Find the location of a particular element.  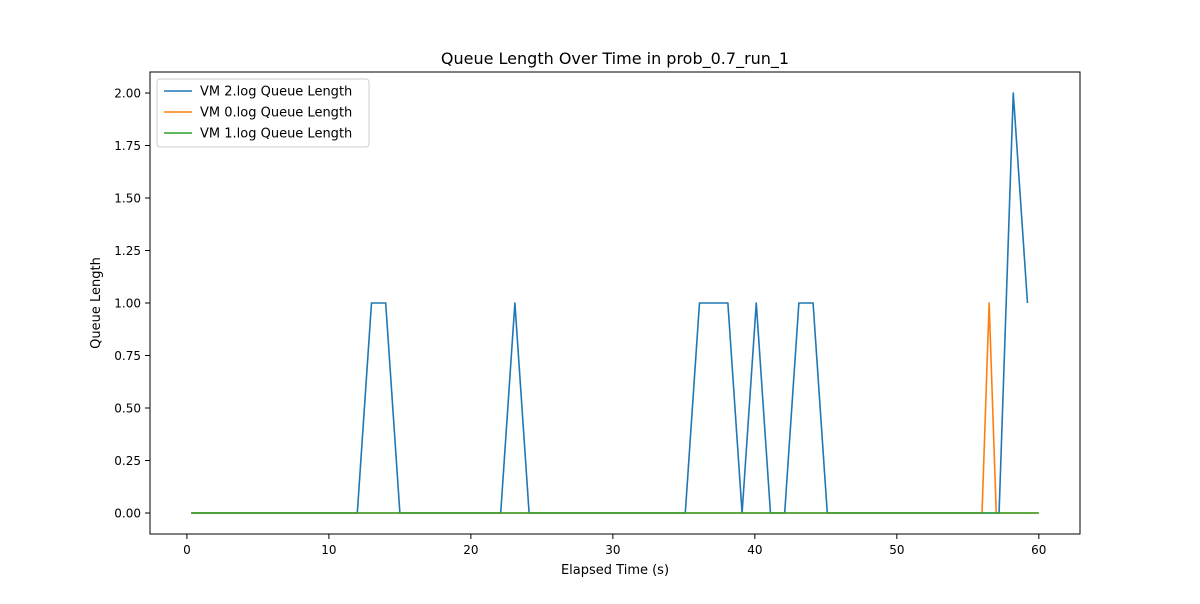

y-tick-label: 1.00 is located at coordinates (127, 304).